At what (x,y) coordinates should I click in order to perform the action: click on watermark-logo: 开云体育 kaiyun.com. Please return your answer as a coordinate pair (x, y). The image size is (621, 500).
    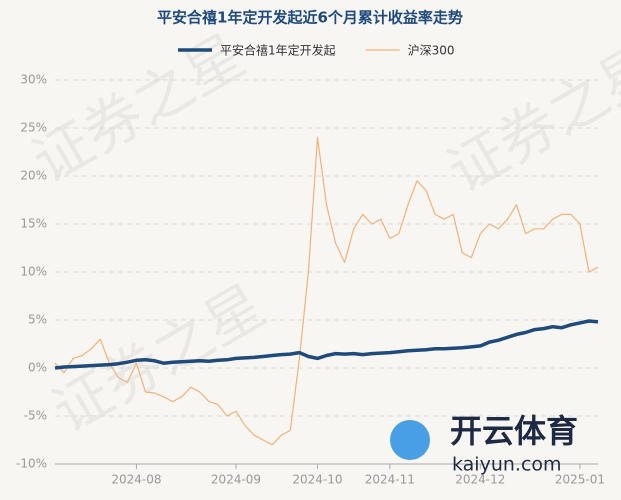
    Looking at the image, I should click on (484, 444).